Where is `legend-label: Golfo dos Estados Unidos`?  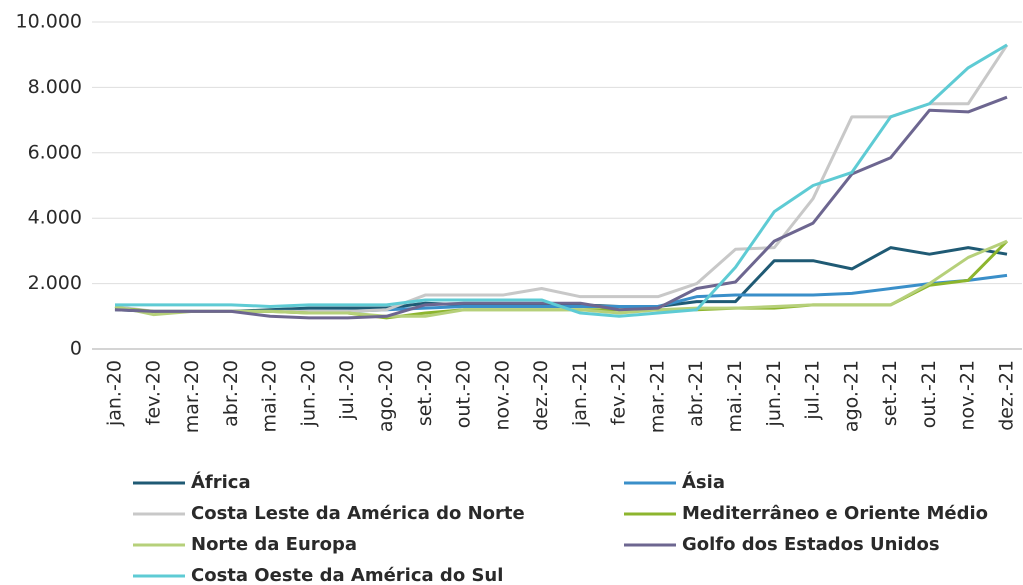 legend-label: Golfo dos Estados Unidos is located at coordinates (811, 544).